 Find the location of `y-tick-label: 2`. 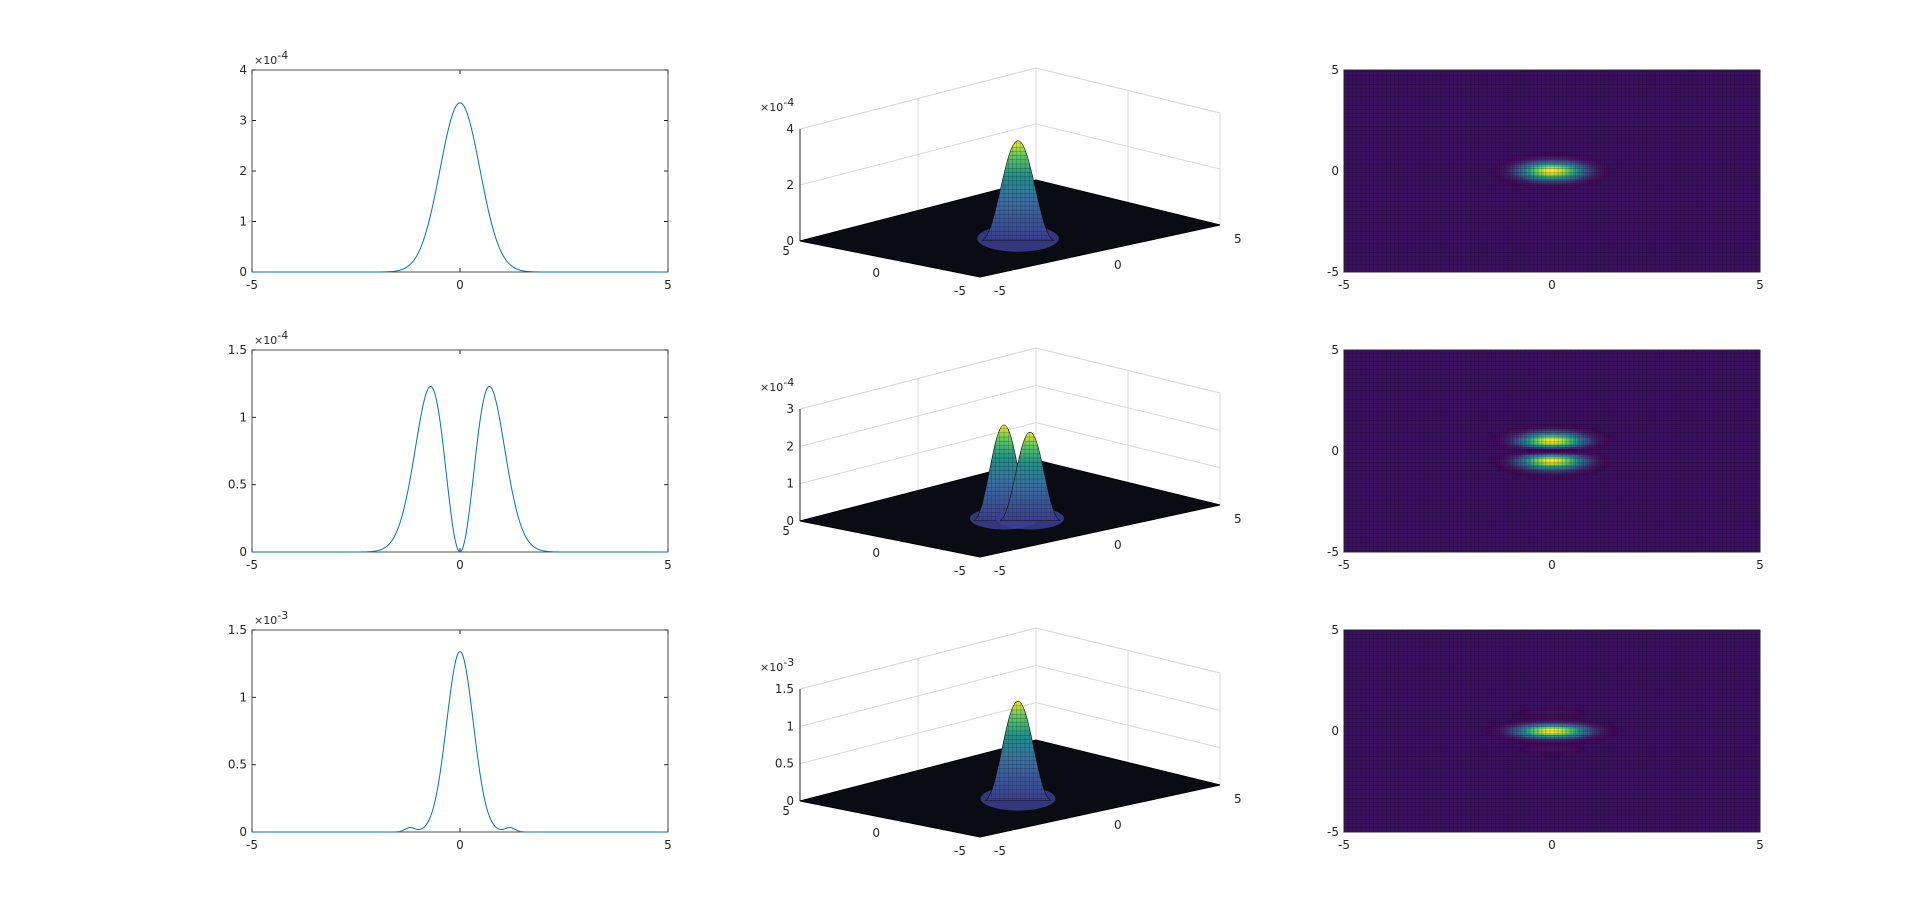

y-tick-label: 2 is located at coordinates (243, 171).